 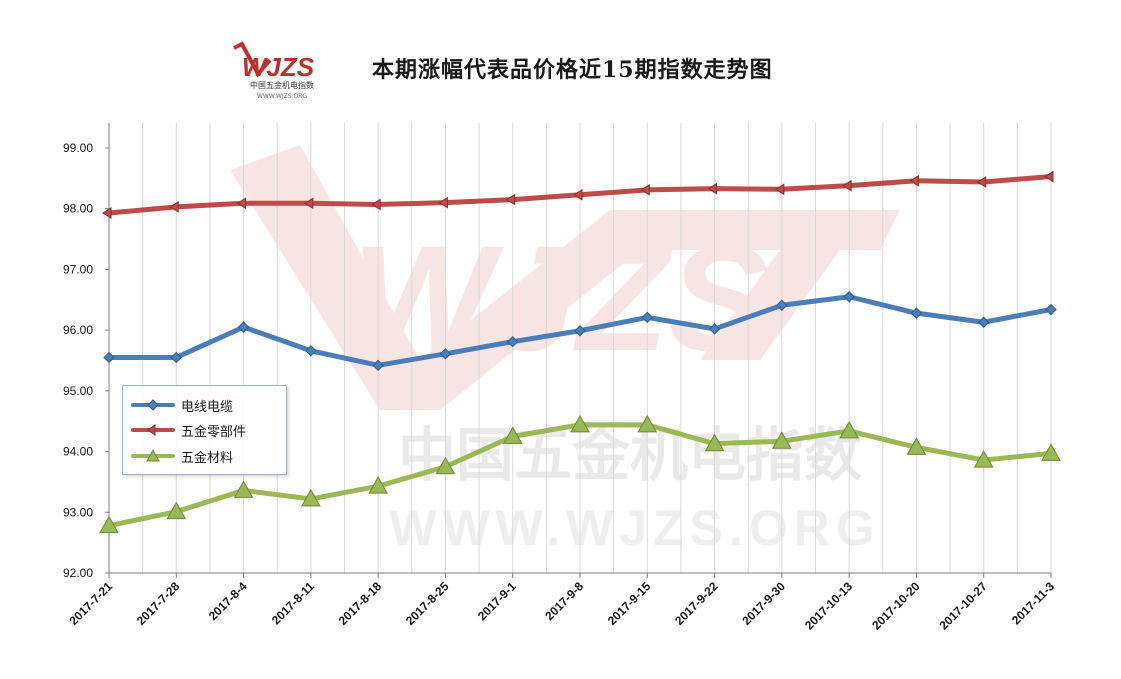 I want to click on logo-subtitle: 中国五金机电指数, so click(x=282, y=85).